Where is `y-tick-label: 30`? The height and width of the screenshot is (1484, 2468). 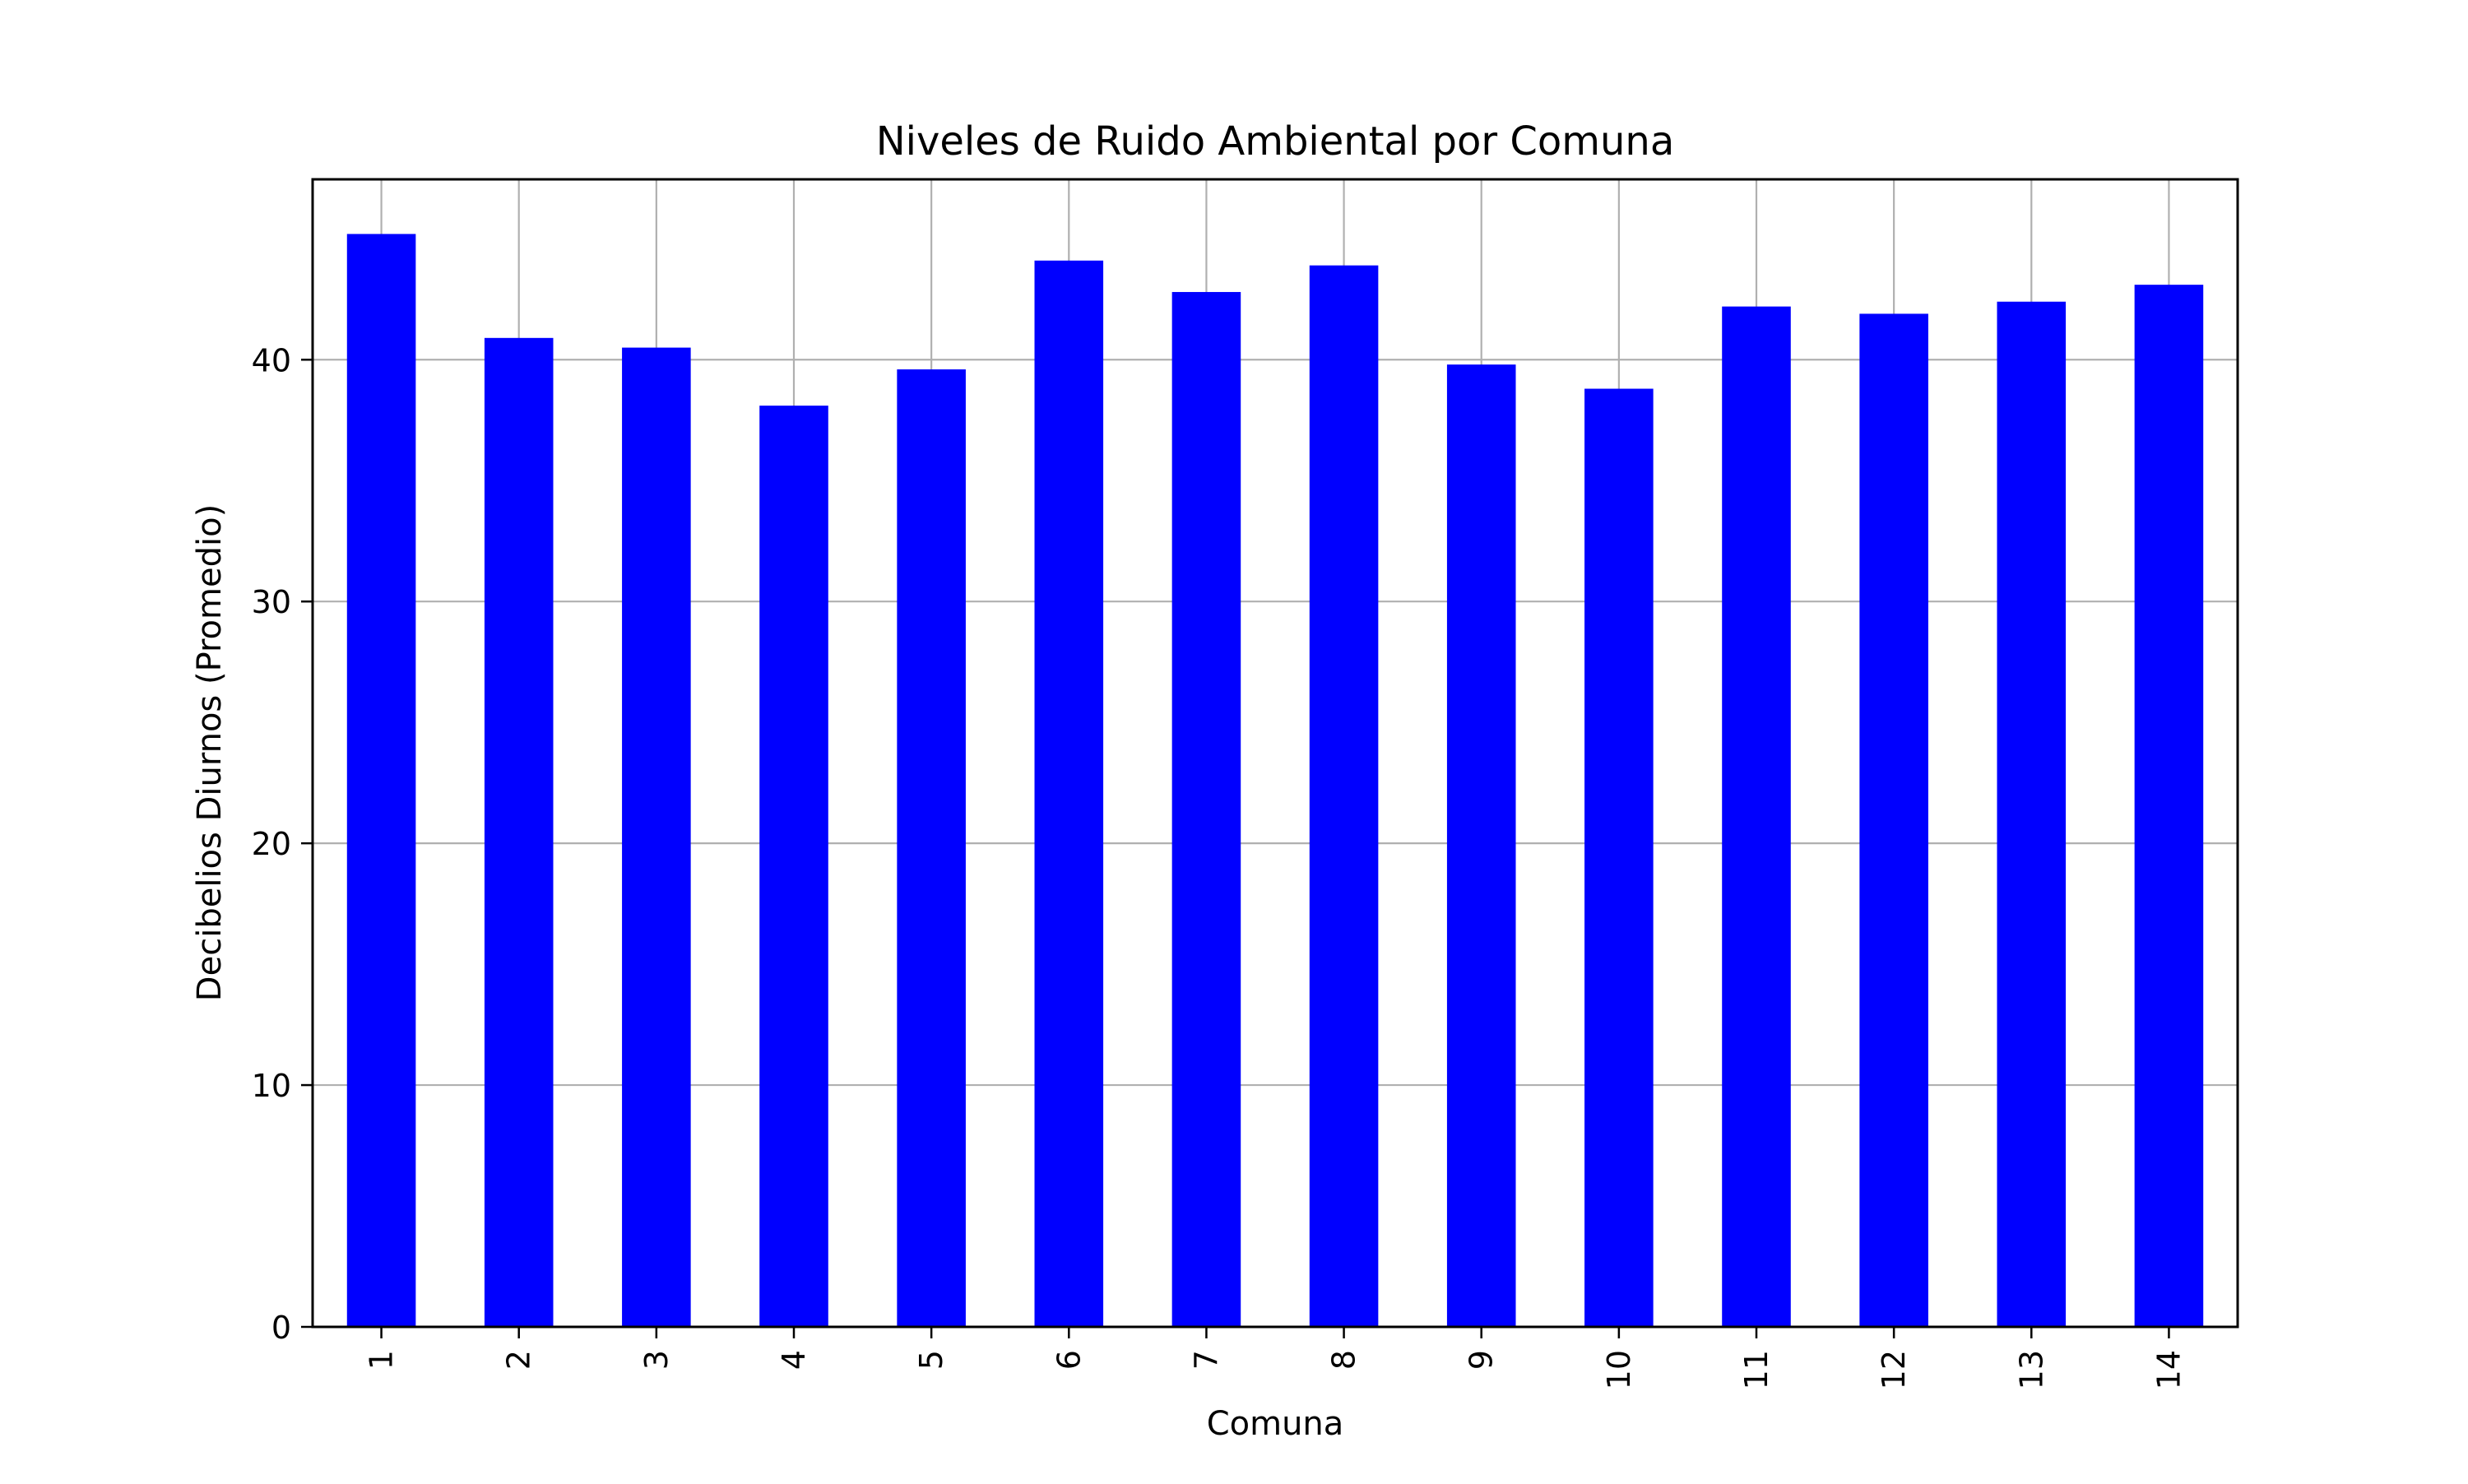 y-tick-label: 30 is located at coordinates (271, 602).